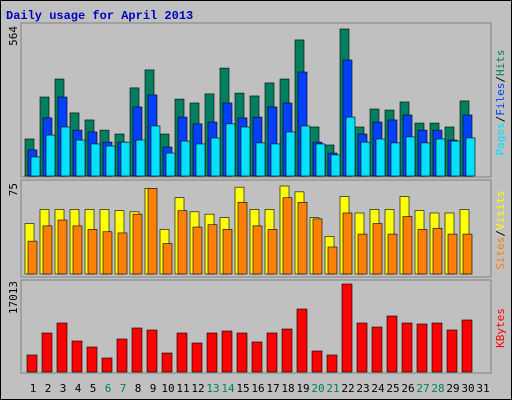  Describe the element at coordinates (257, 388) in the screenshot. I see `x-tick-label: 16` at that location.